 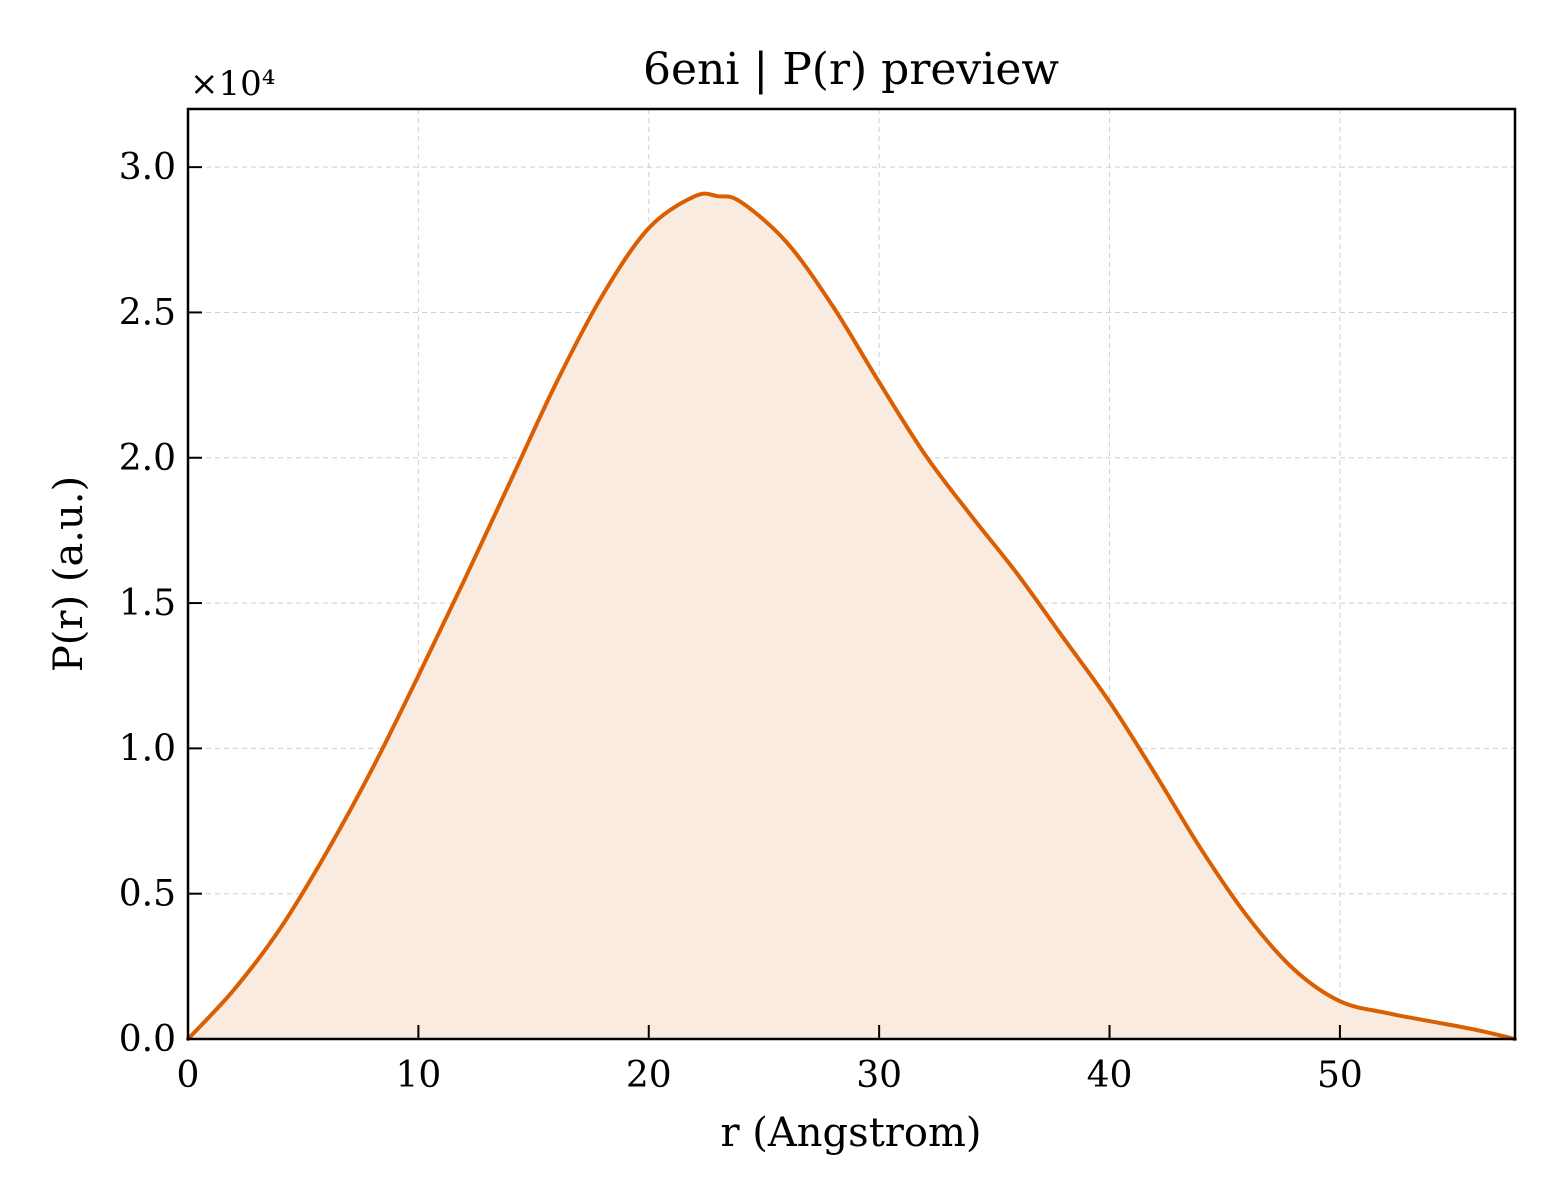 I want to click on x-tick-label-5: 50, so click(x=1340, y=1075).